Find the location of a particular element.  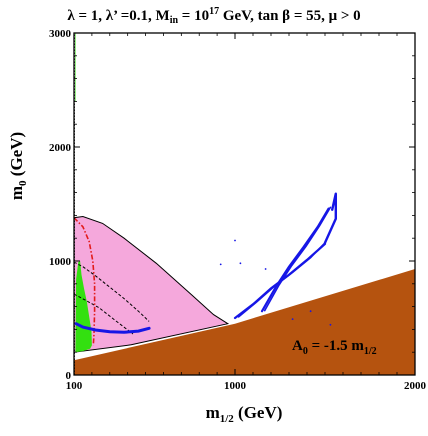

y-tick-label-1000: 1000 is located at coordinates (60, 262).